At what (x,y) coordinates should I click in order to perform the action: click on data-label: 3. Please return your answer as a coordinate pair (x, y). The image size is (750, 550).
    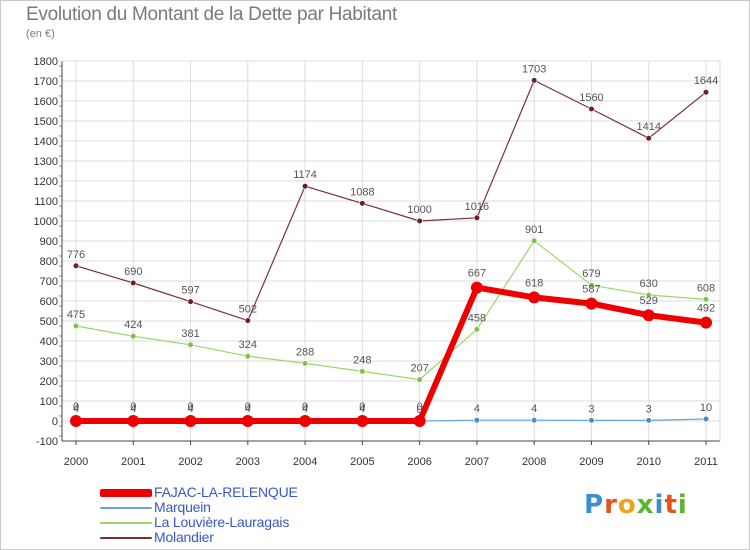
    Looking at the image, I should click on (649, 409).